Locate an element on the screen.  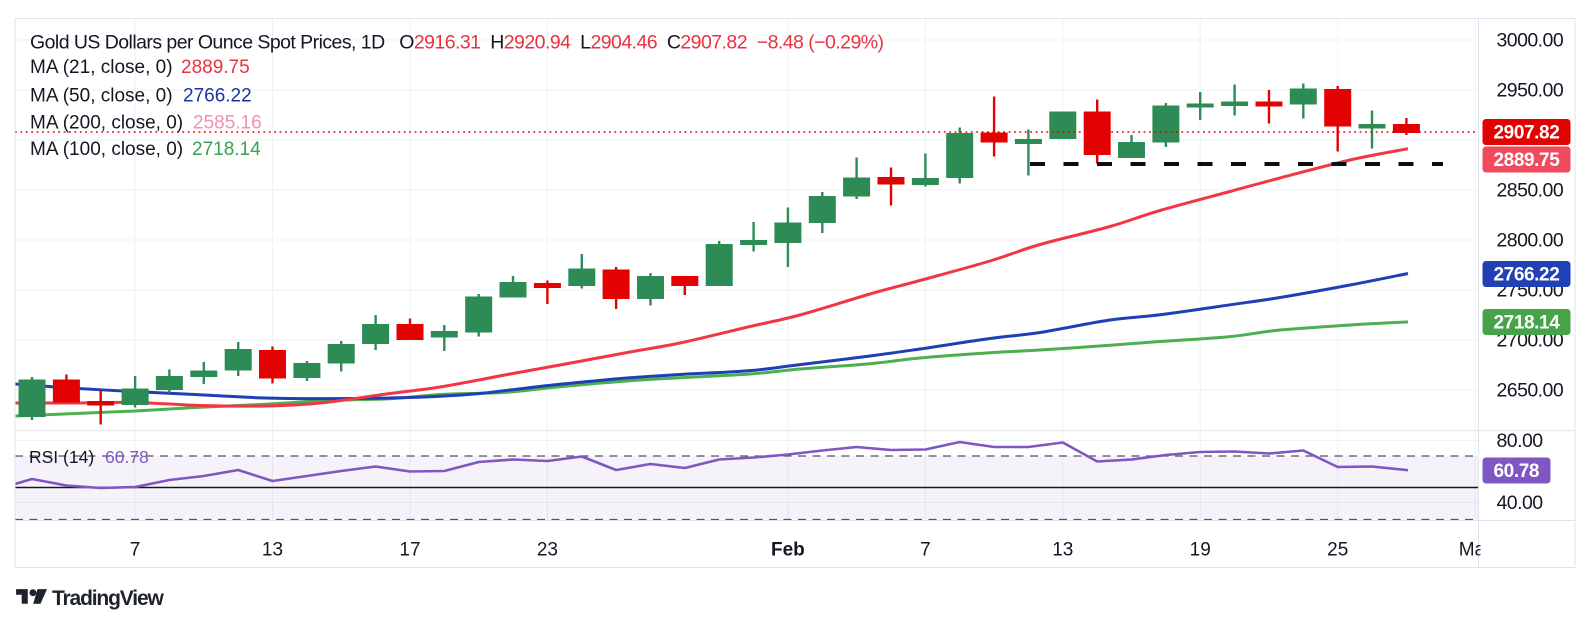
svg-text: MA (200, close, 0) is located at coordinates (106, 123).